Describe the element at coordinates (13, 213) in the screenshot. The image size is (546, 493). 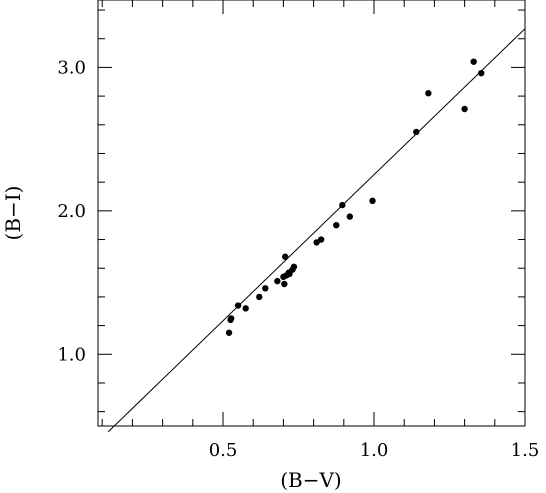
I see `y-axis-title: (B−I)` at that location.